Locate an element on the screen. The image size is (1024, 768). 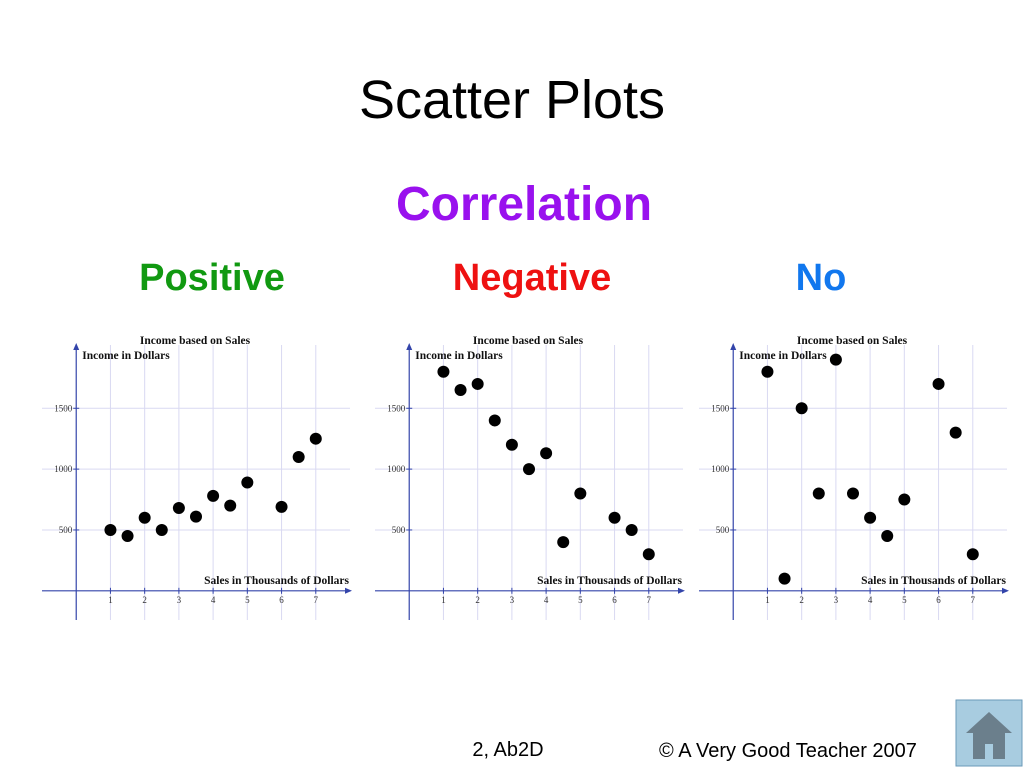
home-roof is located at coordinates (989, 722).